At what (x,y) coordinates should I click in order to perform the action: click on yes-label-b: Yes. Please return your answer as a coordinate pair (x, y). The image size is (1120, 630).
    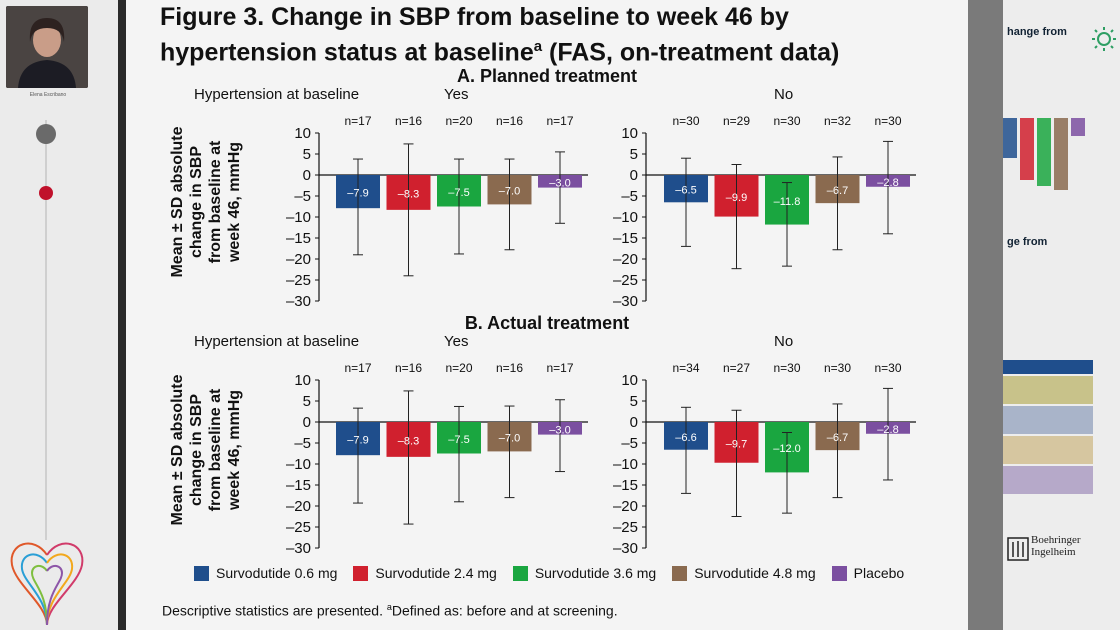
    Looking at the image, I should click on (456, 341).